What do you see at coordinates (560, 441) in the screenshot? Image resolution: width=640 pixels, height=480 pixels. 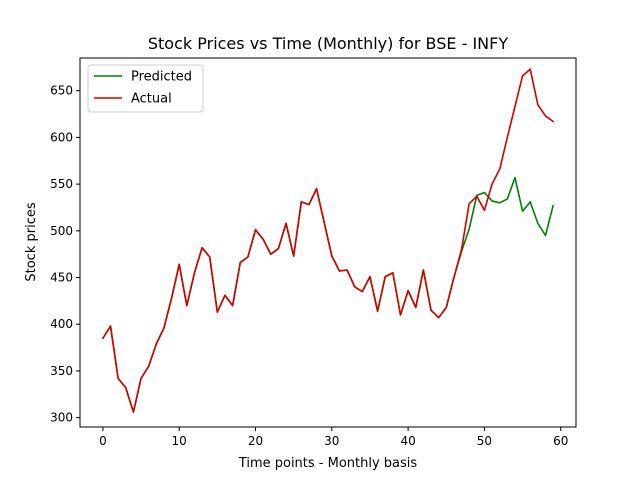 I see `x-tick-label: 60` at bounding box center [560, 441].